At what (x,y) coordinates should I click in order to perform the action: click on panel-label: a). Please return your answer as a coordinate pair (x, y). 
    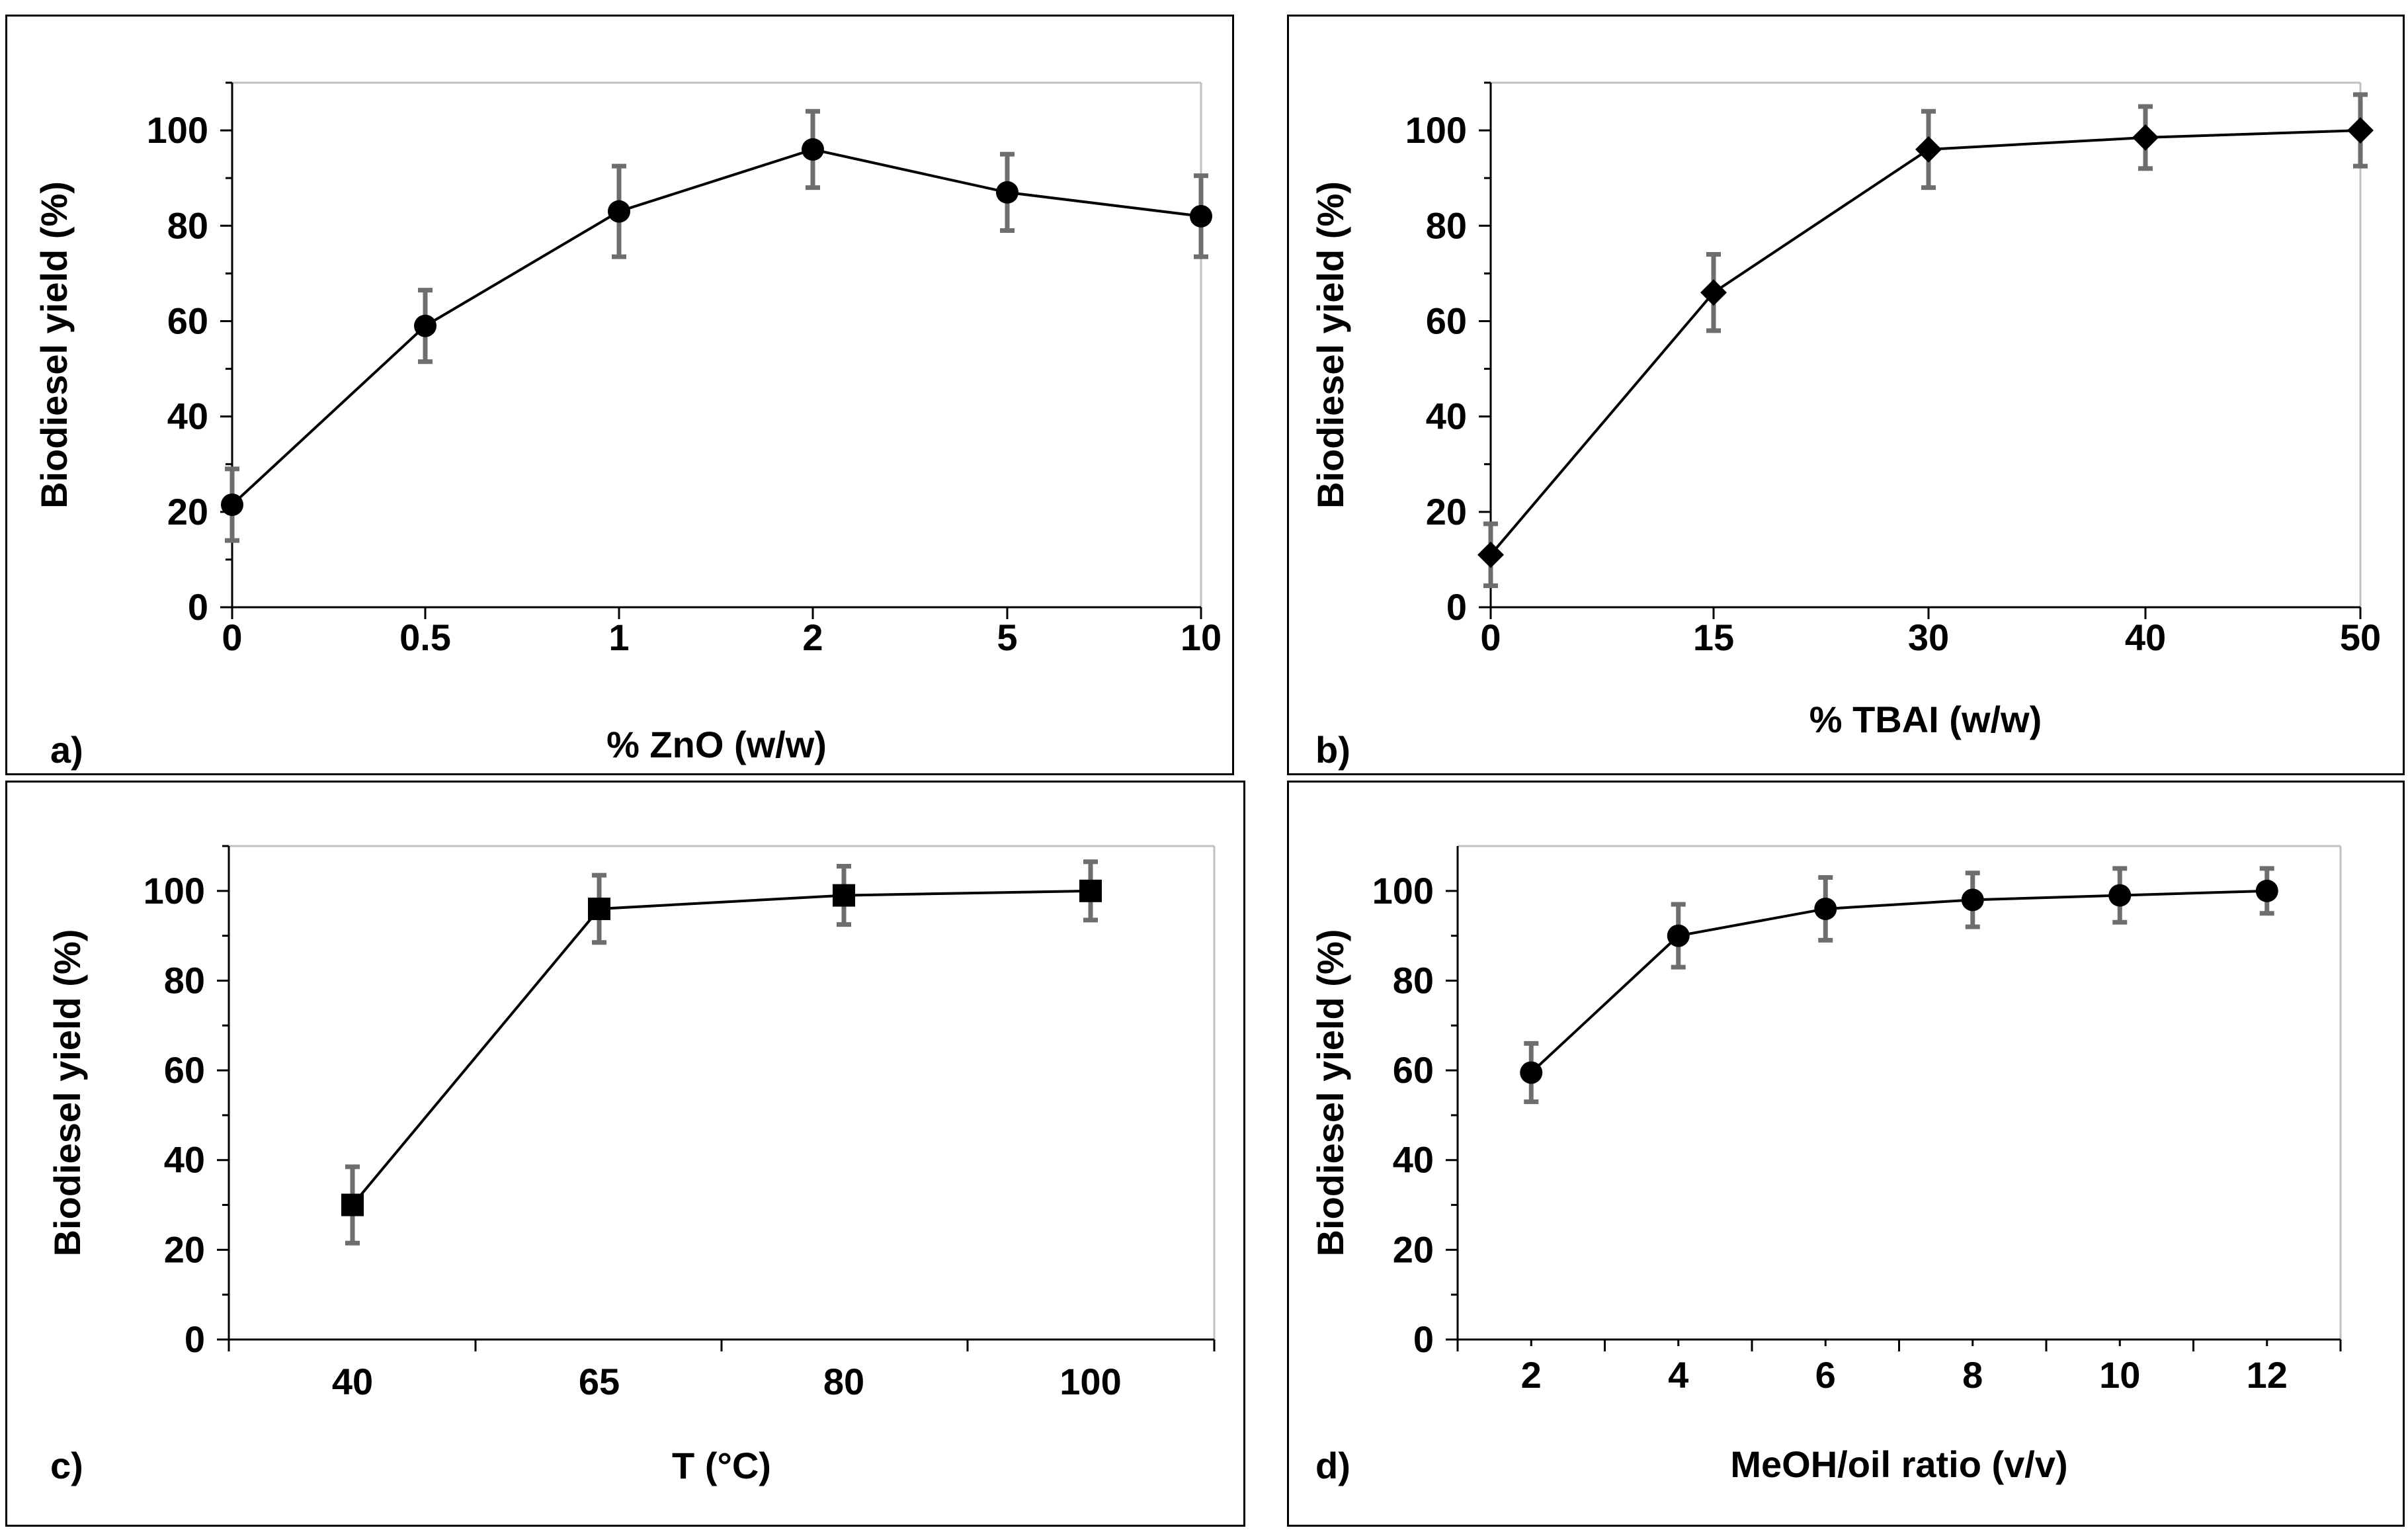
    Looking at the image, I should click on (66, 750).